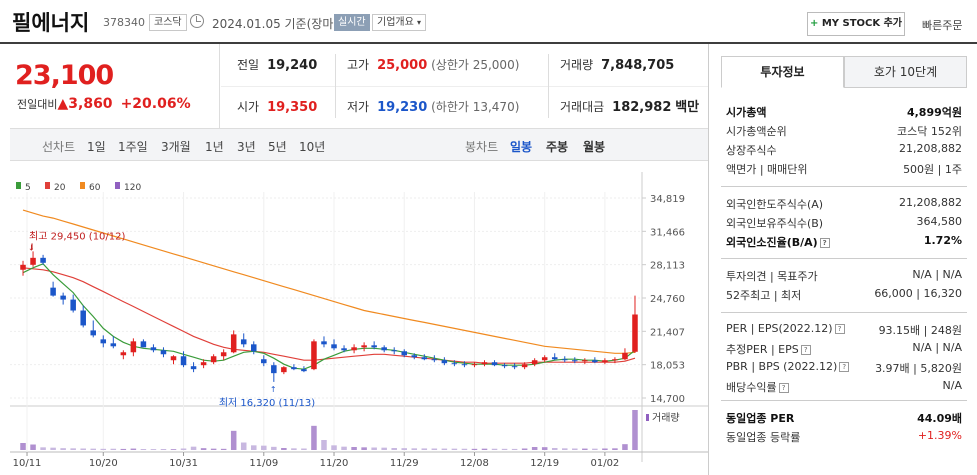 The image size is (977, 475). Describe the element at coordinates (464, 86) in the screenshot. I see `divider` at that location.